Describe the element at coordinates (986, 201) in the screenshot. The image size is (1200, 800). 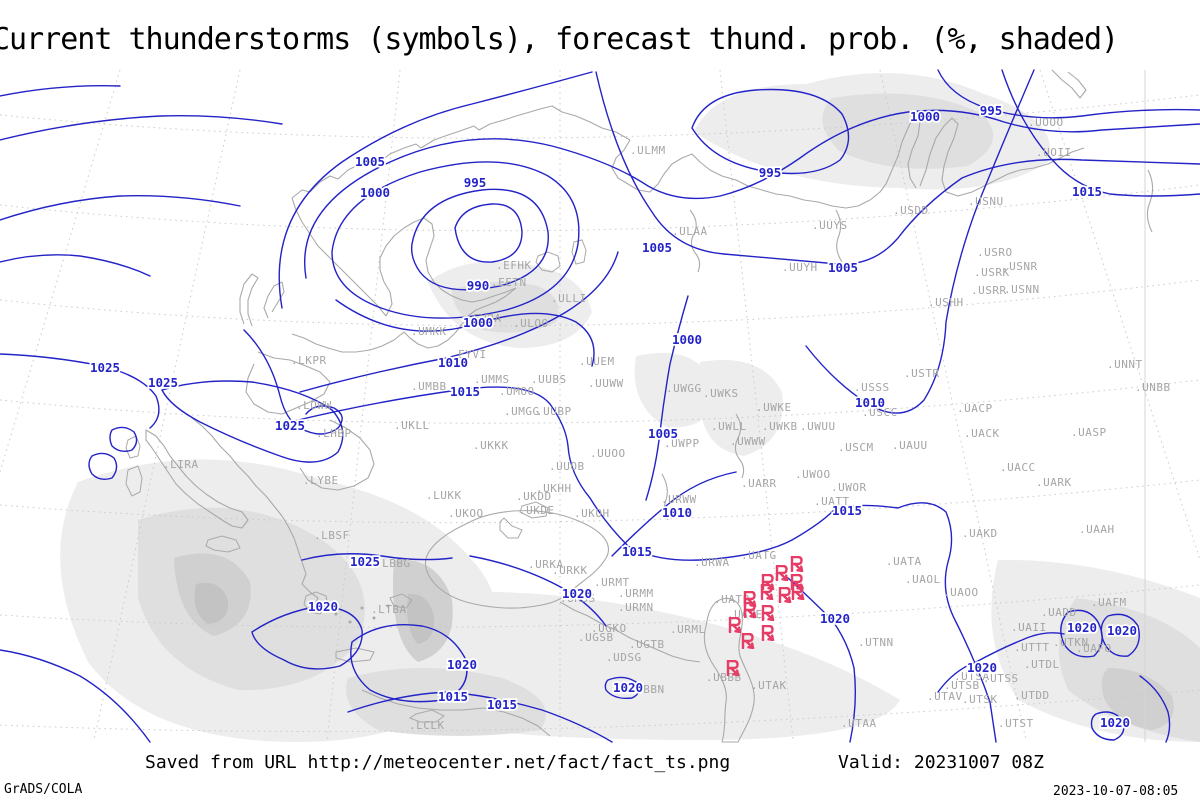
I see `station-id-label: .USNU` at that location.